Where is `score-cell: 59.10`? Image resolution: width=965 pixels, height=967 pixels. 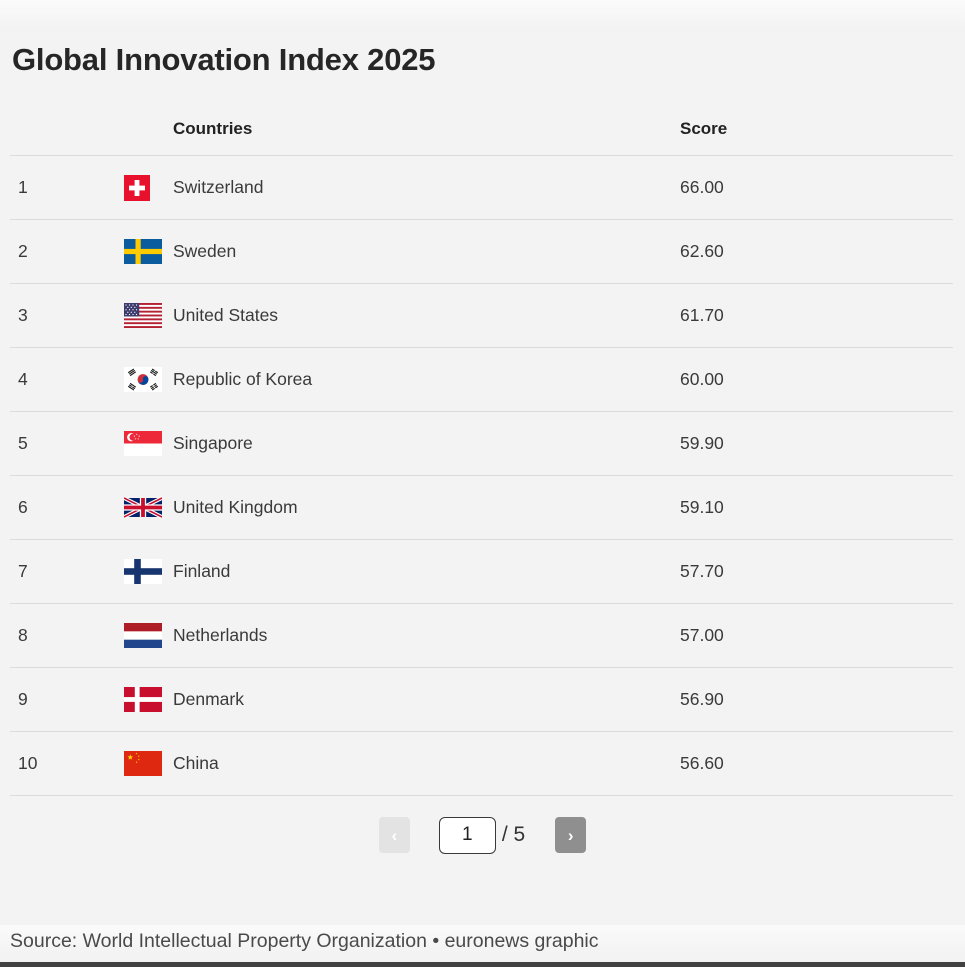
score-cell: 59.10 is located at coordinates (702, 507).